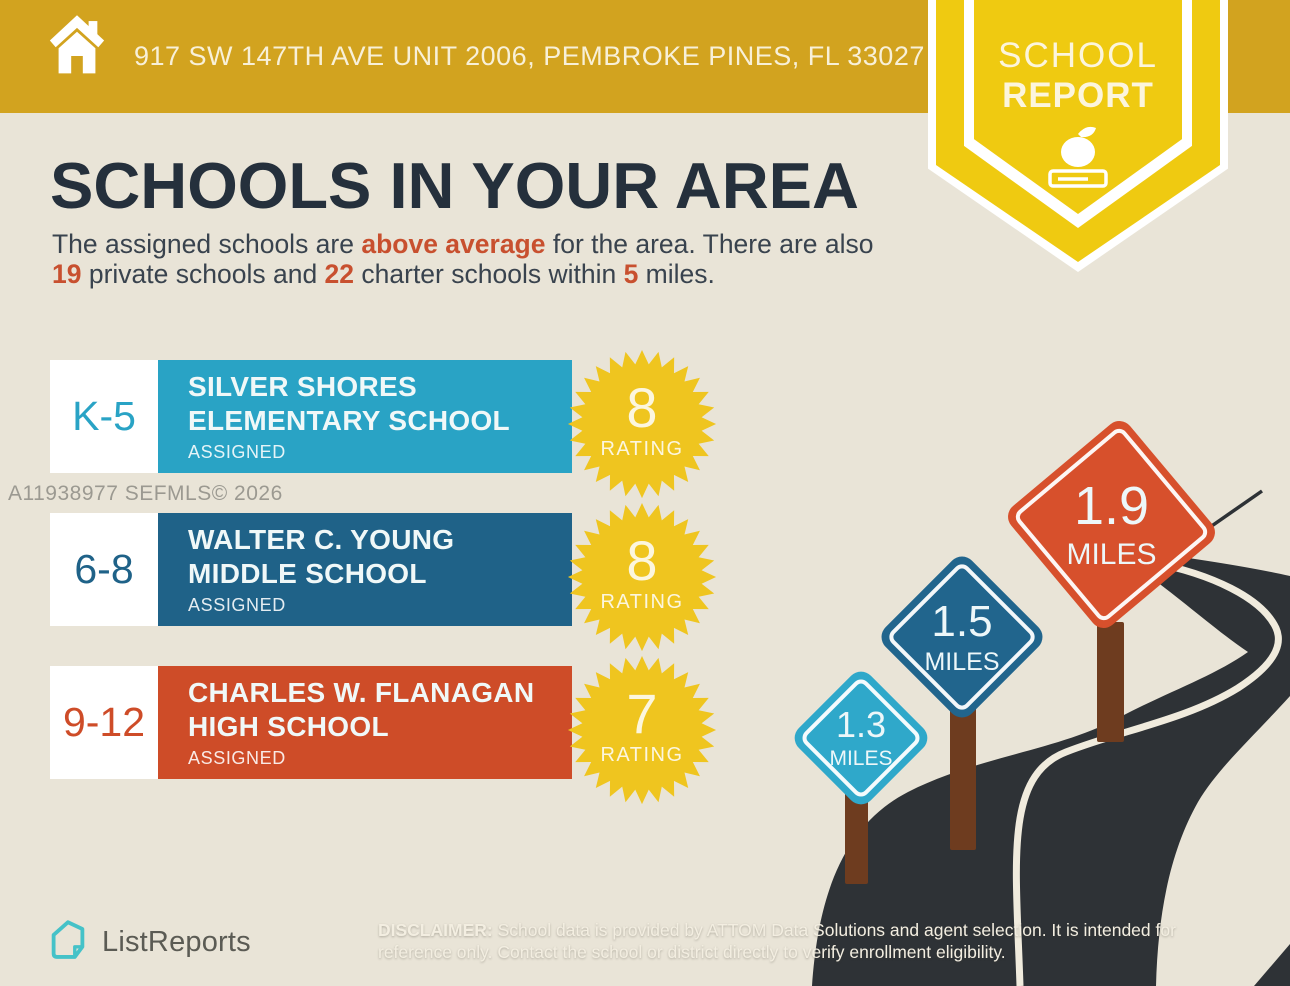 This screenshot has width=1290, height=986. What do you see at coordinates (1147, 772) in the screenshot?
I see `road-center-line` at bounding box center [1147, 772].